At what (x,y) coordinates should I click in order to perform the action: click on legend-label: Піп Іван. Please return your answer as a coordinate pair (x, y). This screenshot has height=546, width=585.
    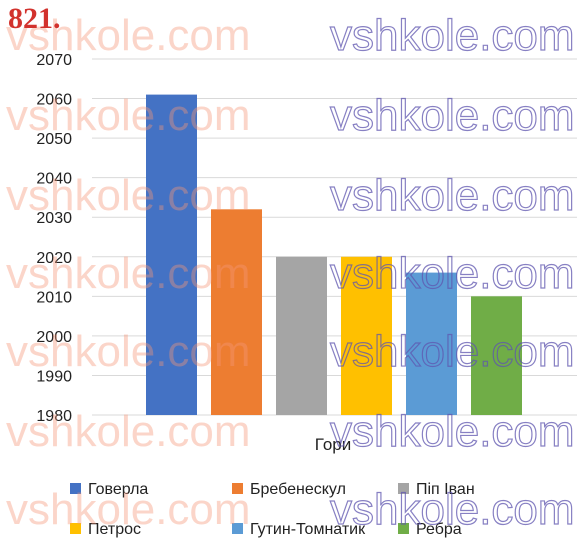
    Looking at the image, I should click on (445, 489).